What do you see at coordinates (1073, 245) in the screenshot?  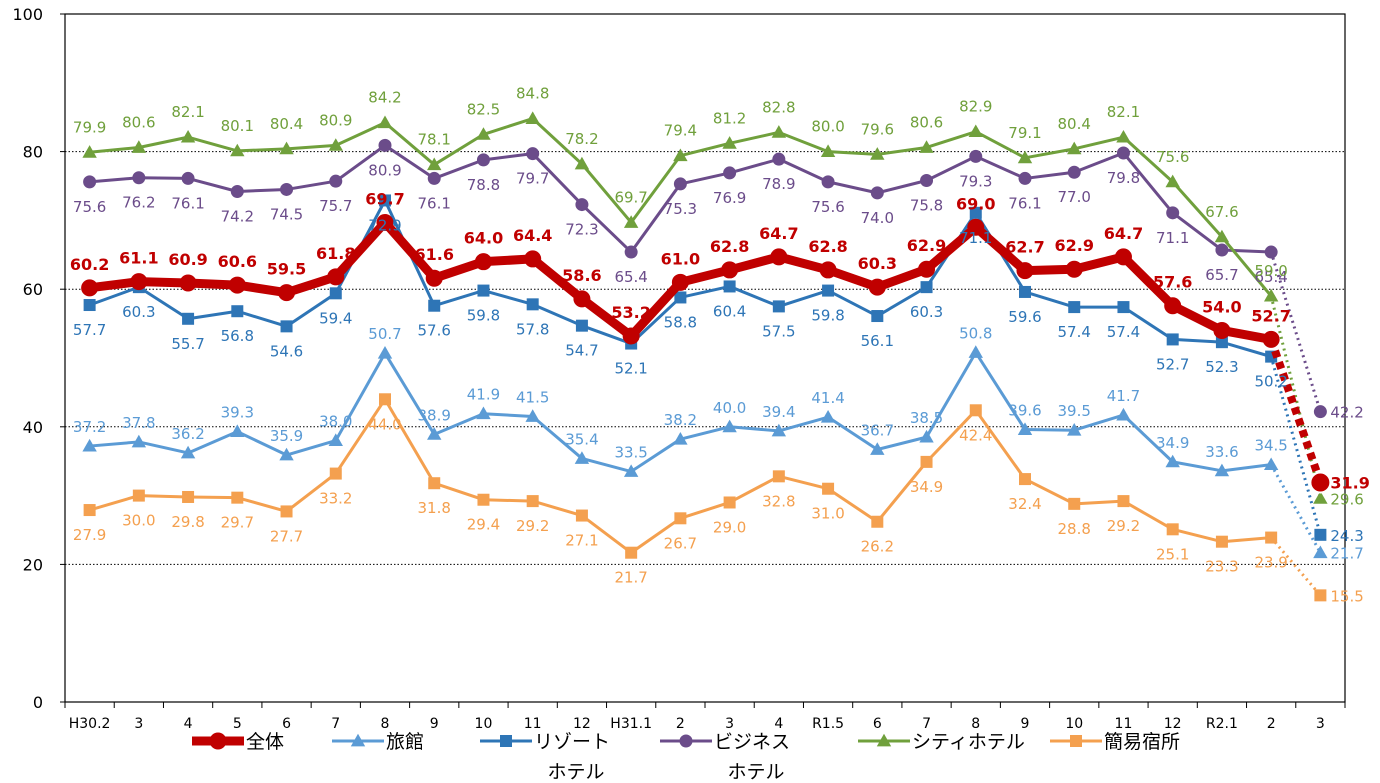 I see `data-label: 62.9` at bounding box center [1073, 245].